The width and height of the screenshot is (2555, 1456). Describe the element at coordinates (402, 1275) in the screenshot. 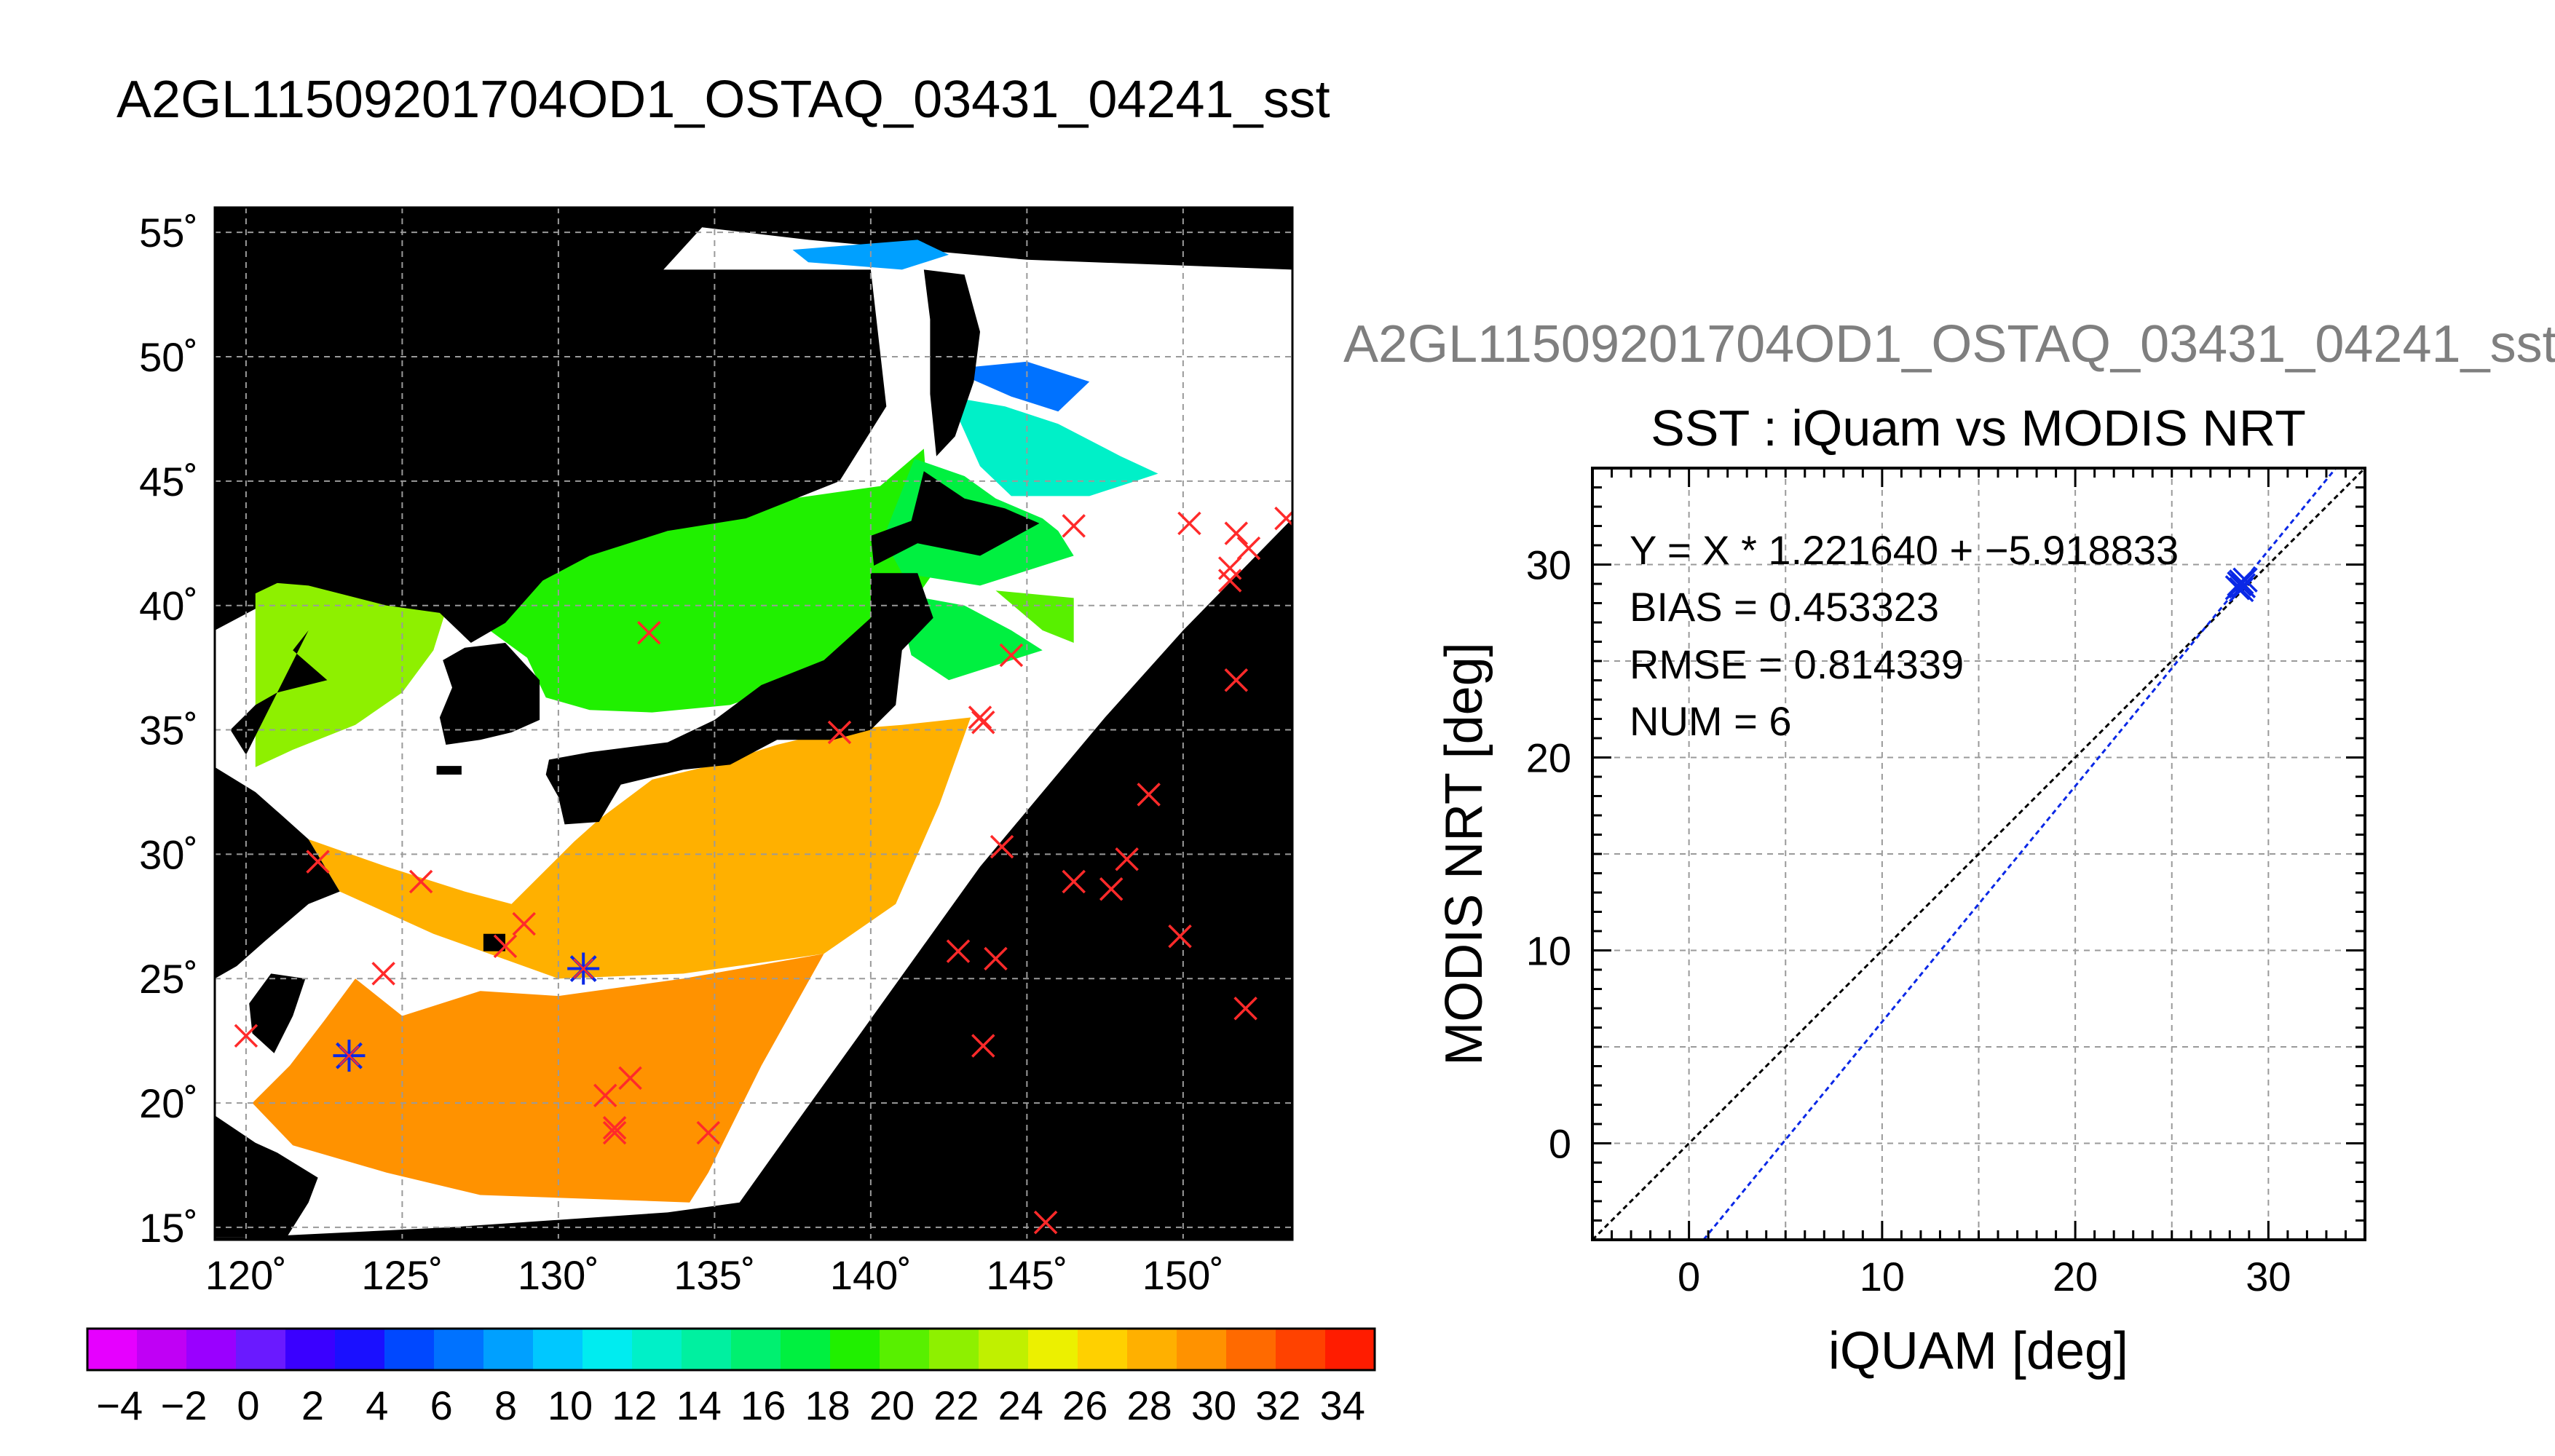

I see `map-x-tick-label: 125˚` at that location.